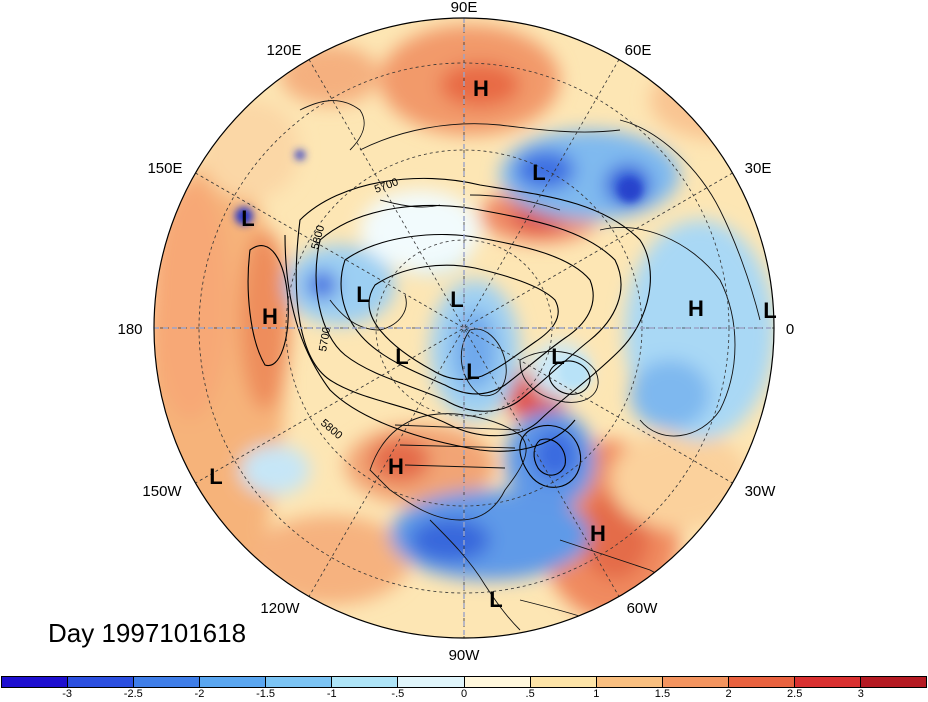 The image size is (928, 702). I want to click on colorbar-tick: 1, so click(596, 694).